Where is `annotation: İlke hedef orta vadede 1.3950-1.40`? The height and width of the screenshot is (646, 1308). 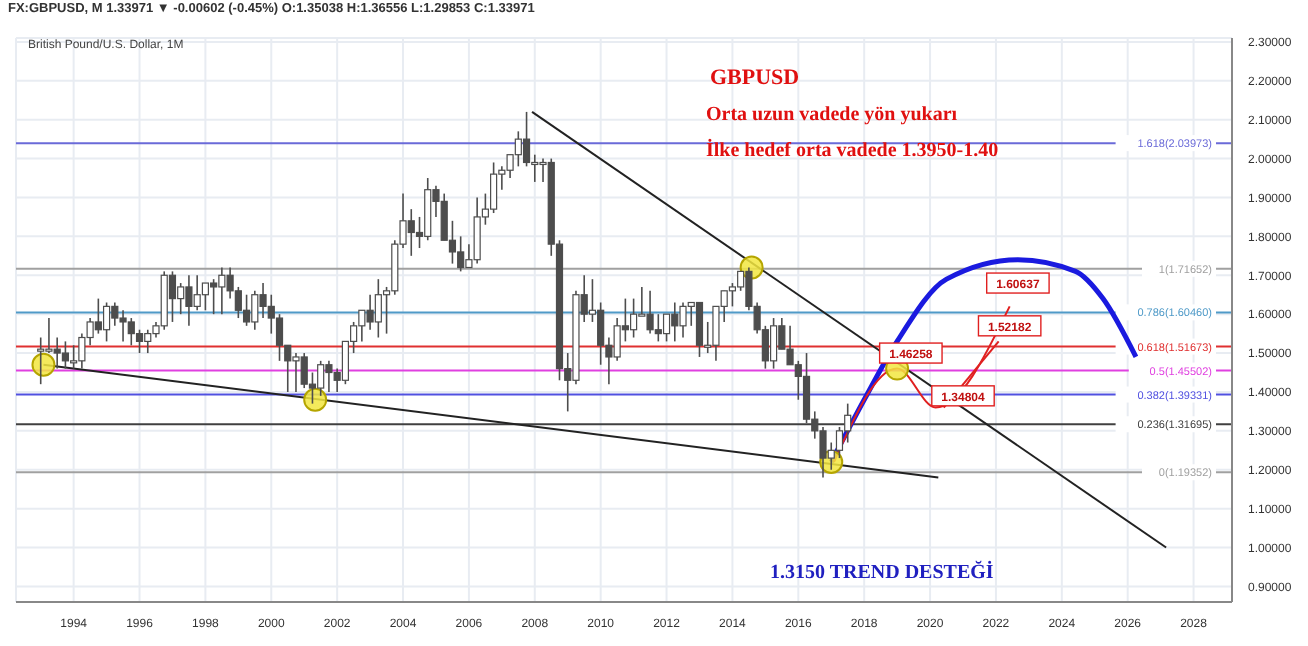
annotation: İlke hedef orta vadede 1.3950-1.40 is located at coordinates (852, 151).